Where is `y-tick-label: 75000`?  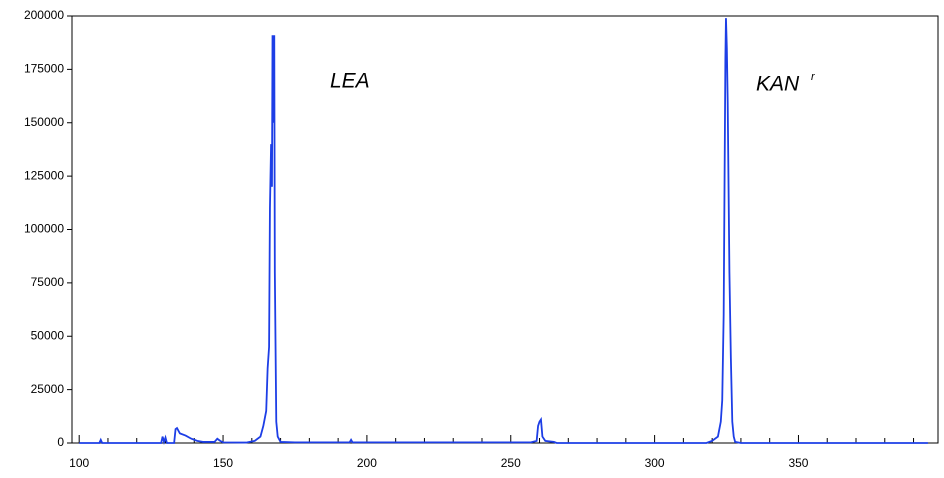 y-tick-label: 75000 is located at coordinates (48, 282).